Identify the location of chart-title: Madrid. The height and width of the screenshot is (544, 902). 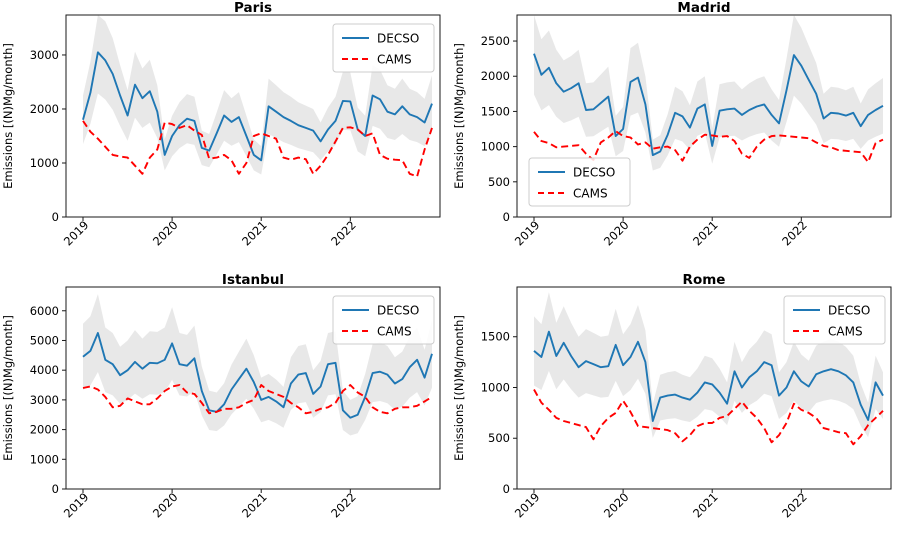
(704, 8).